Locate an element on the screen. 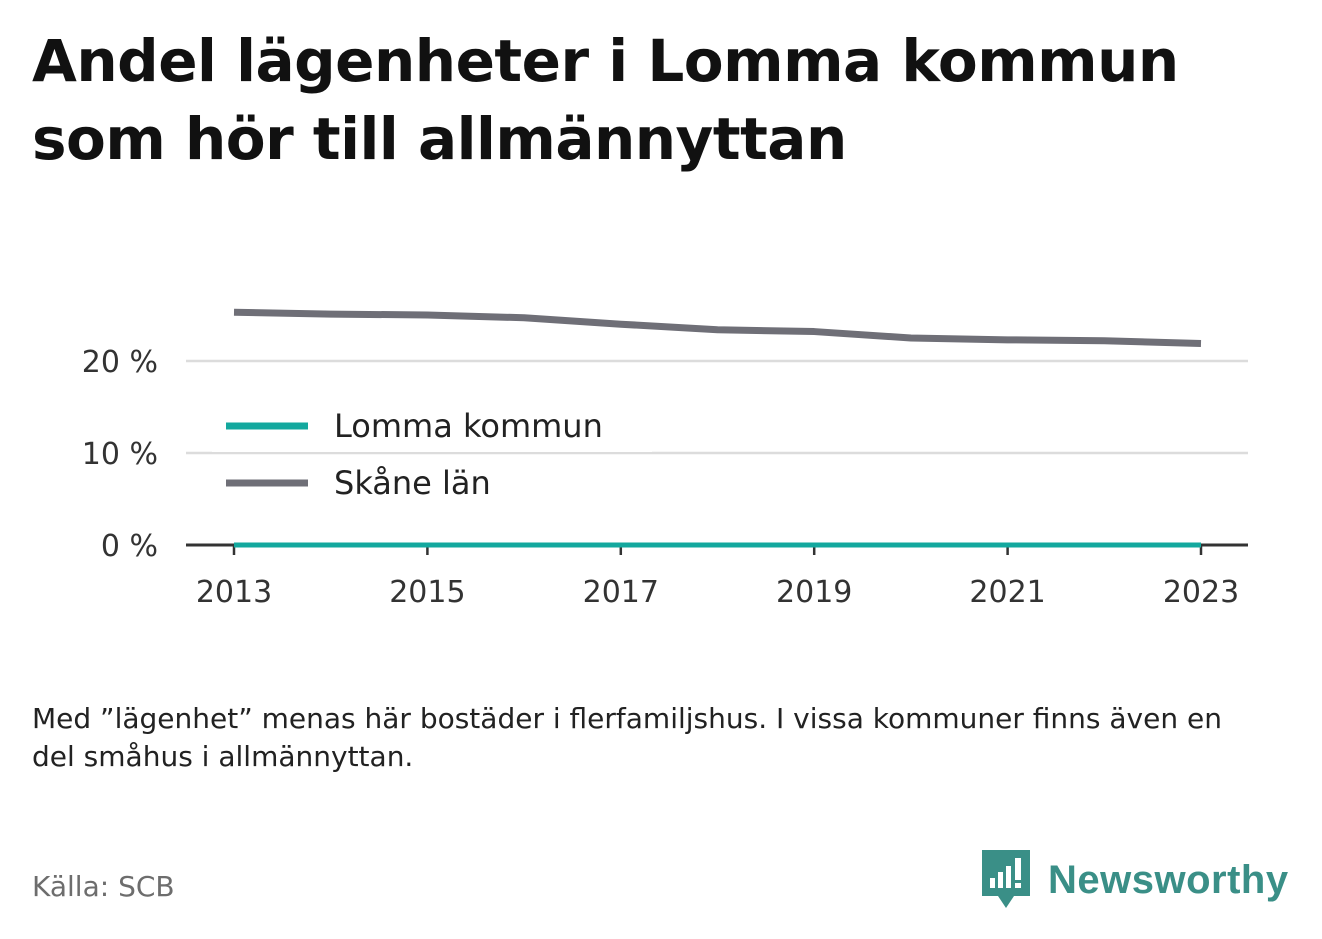 The width and height of the screenshot is (1322, 939). x-tick-label: 2017 is located at coordinates (621, 592).